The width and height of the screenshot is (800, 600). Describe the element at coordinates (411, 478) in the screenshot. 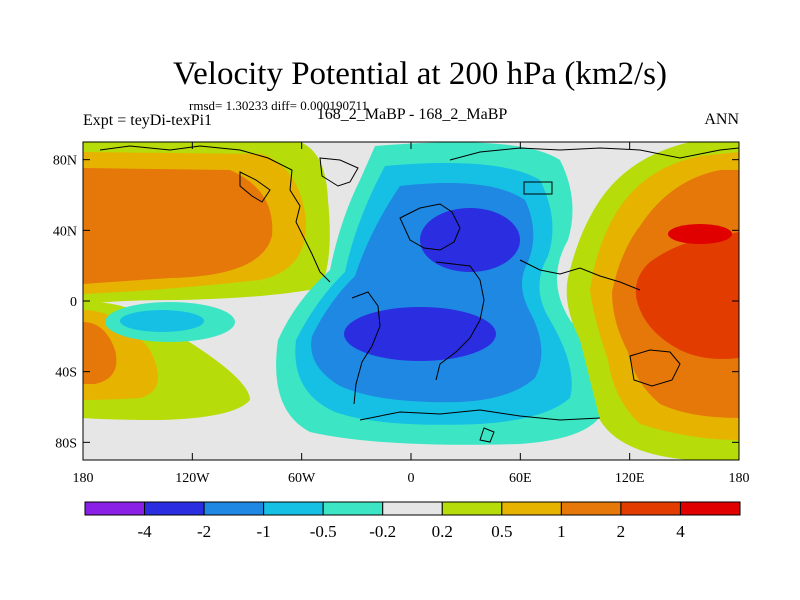

I see `x-tick-label: 0` at that location.